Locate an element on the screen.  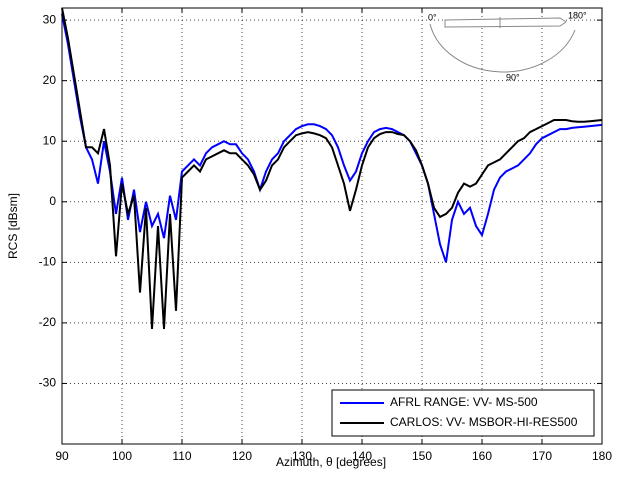
inset-label: 180° is located at coordinates (577, 15).